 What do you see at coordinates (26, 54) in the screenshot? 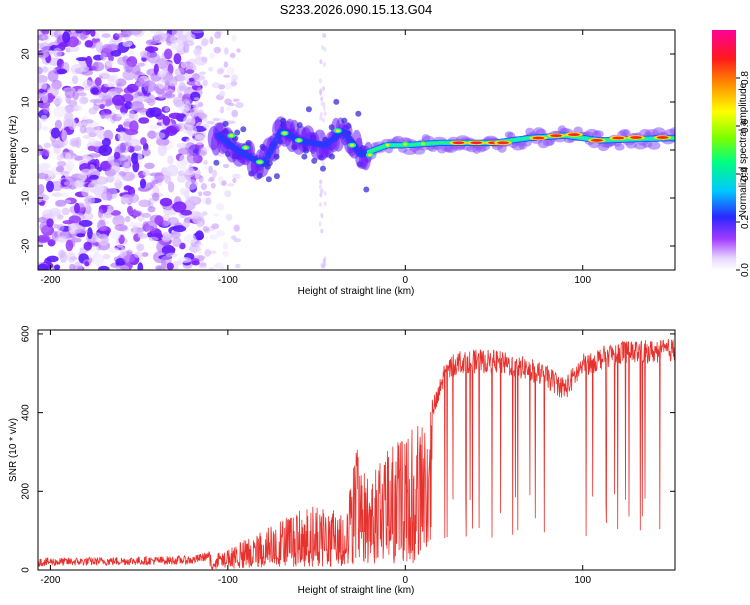
I see `spectrogram-y-tick-label: 20` at bounding box center [26, 54].